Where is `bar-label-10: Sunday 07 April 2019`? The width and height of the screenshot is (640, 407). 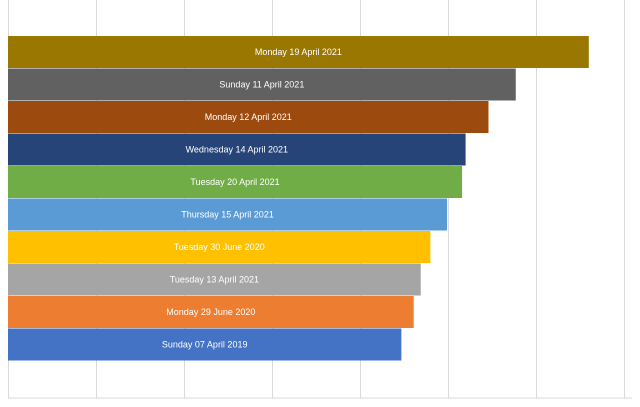 bar-label-10: Sunday 07 April 2019 is located at coordinates (205, 345).